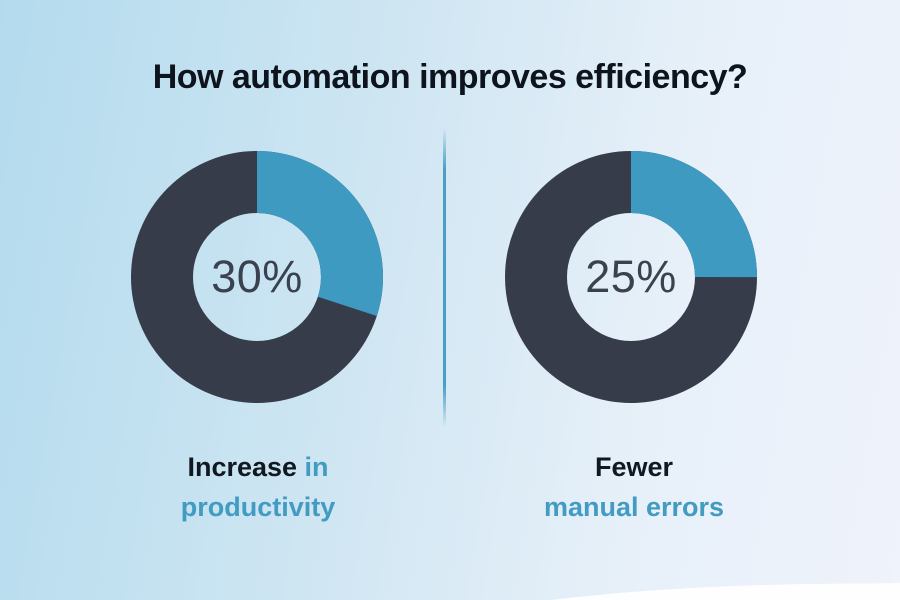 The width and height of the screenshot is (900, 600). Describe the element at coordinates (726, 591) in the screenshot. I see `bottom-wave-decoration` at that location.